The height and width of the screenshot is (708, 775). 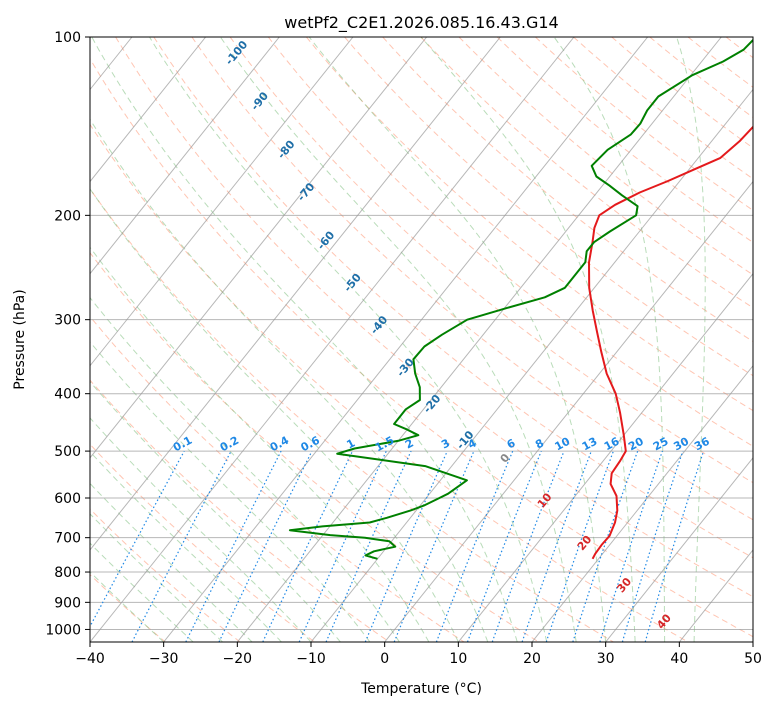 I want to click on x-tick-label: −20, so click(x=238, y=659).